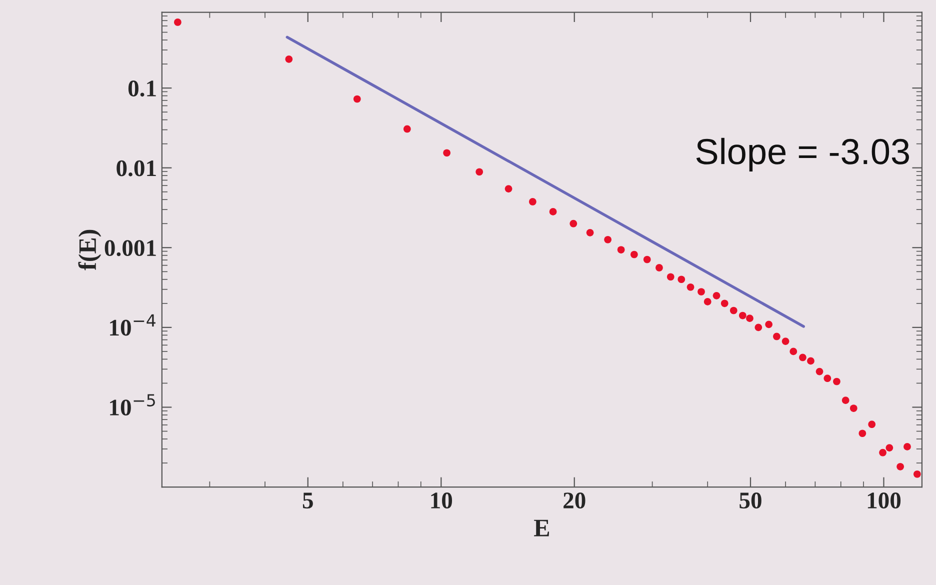  Describe the element at coordinates (133, 325) in the screenshot. I see `y-tick-label: 10$^{−4}$` at that location.